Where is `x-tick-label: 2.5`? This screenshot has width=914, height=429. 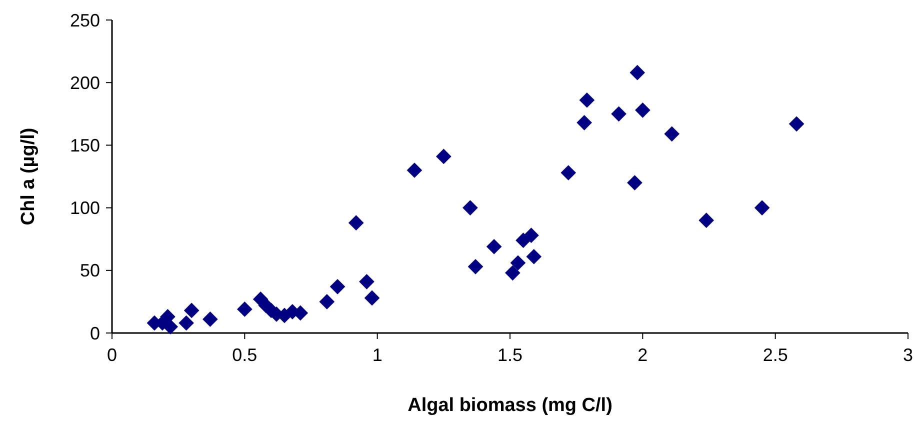
x-tick-label: 2.5 is located at coordinates (775, 355).